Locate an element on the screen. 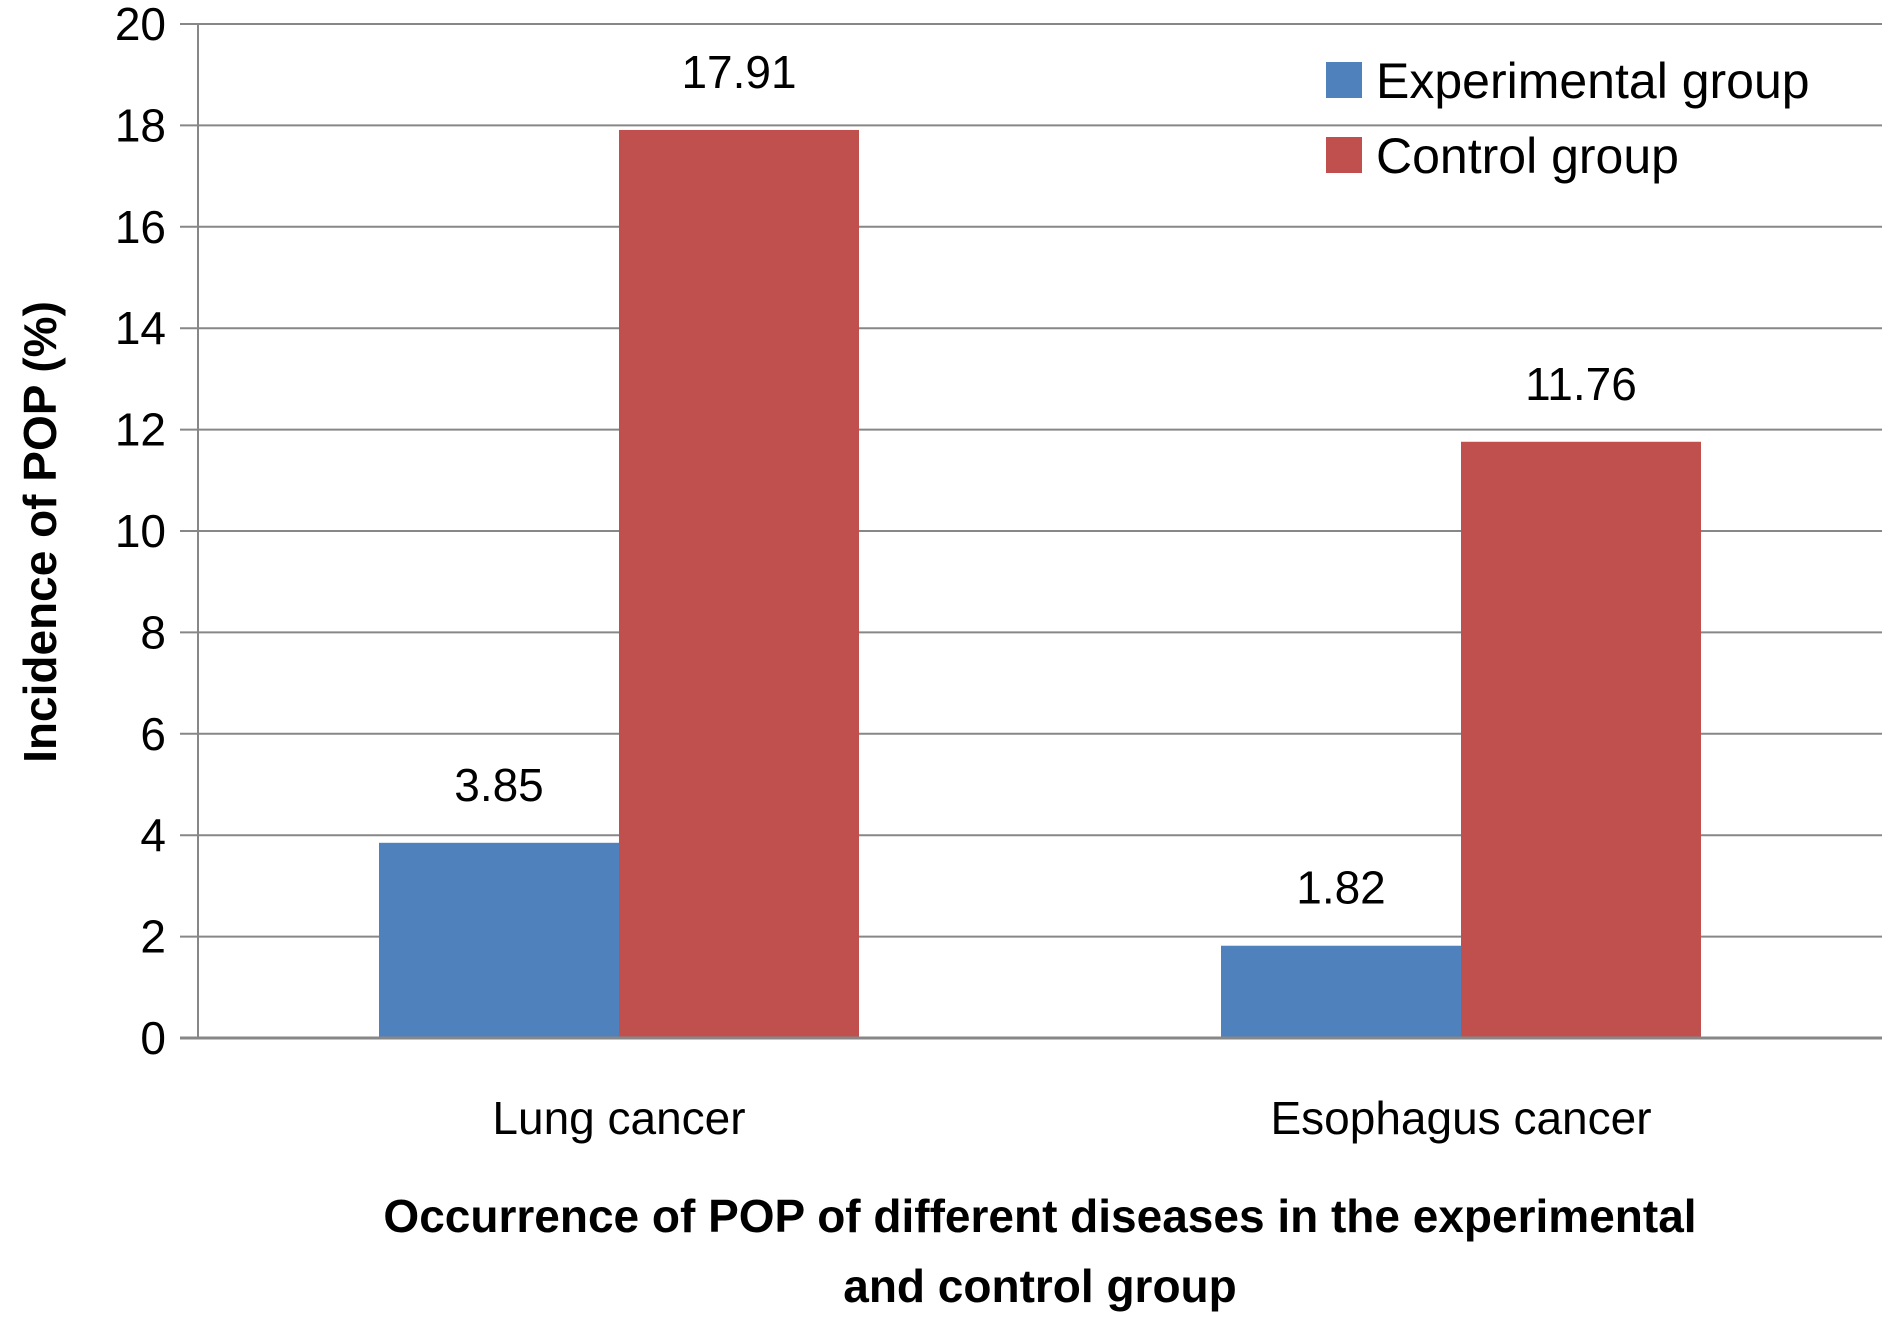 This screenshot has width=1882, height=1318. y-tick-label: 0 is located at coordinates (153, 1038).